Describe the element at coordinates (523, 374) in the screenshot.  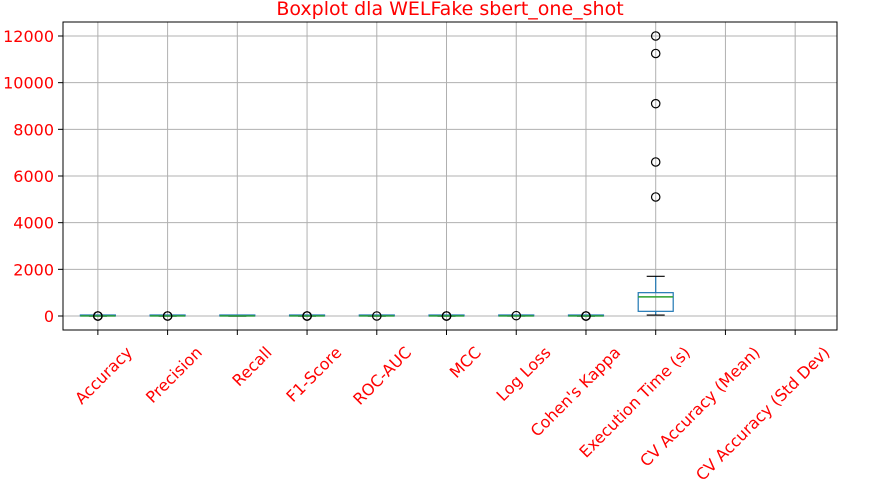
I see `x-tick-label: Log Loss` at that location.